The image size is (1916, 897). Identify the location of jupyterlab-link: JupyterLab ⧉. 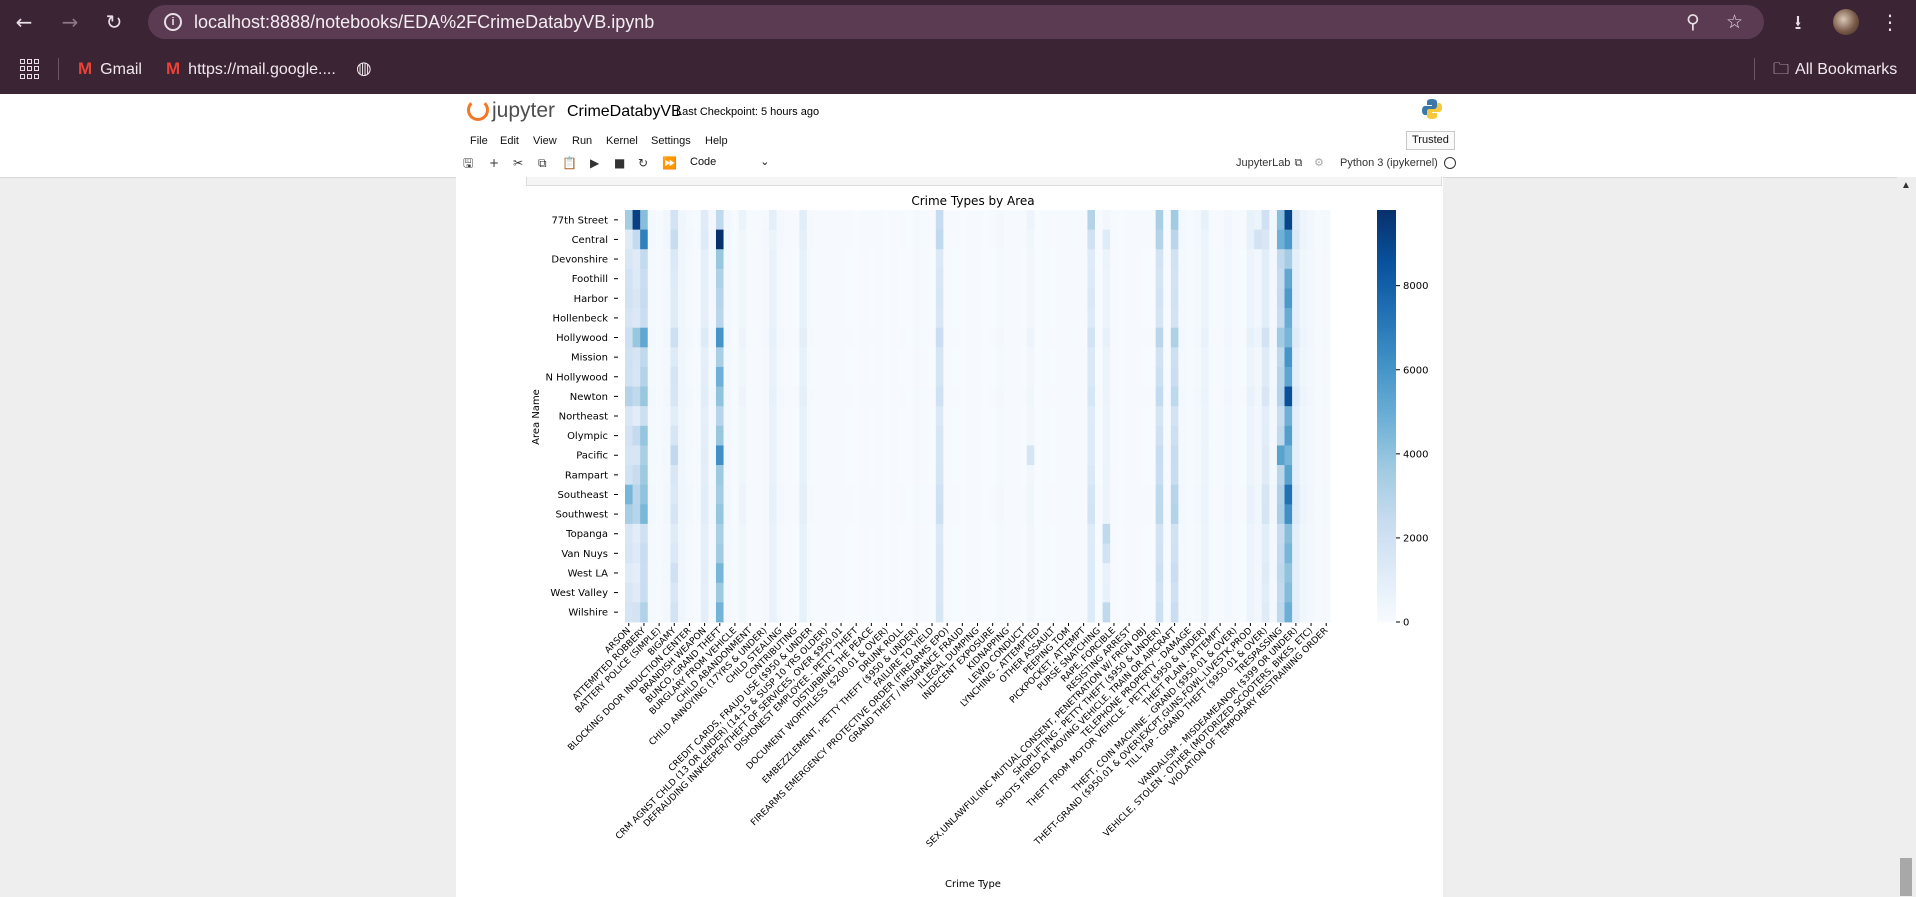
(1269, 163).